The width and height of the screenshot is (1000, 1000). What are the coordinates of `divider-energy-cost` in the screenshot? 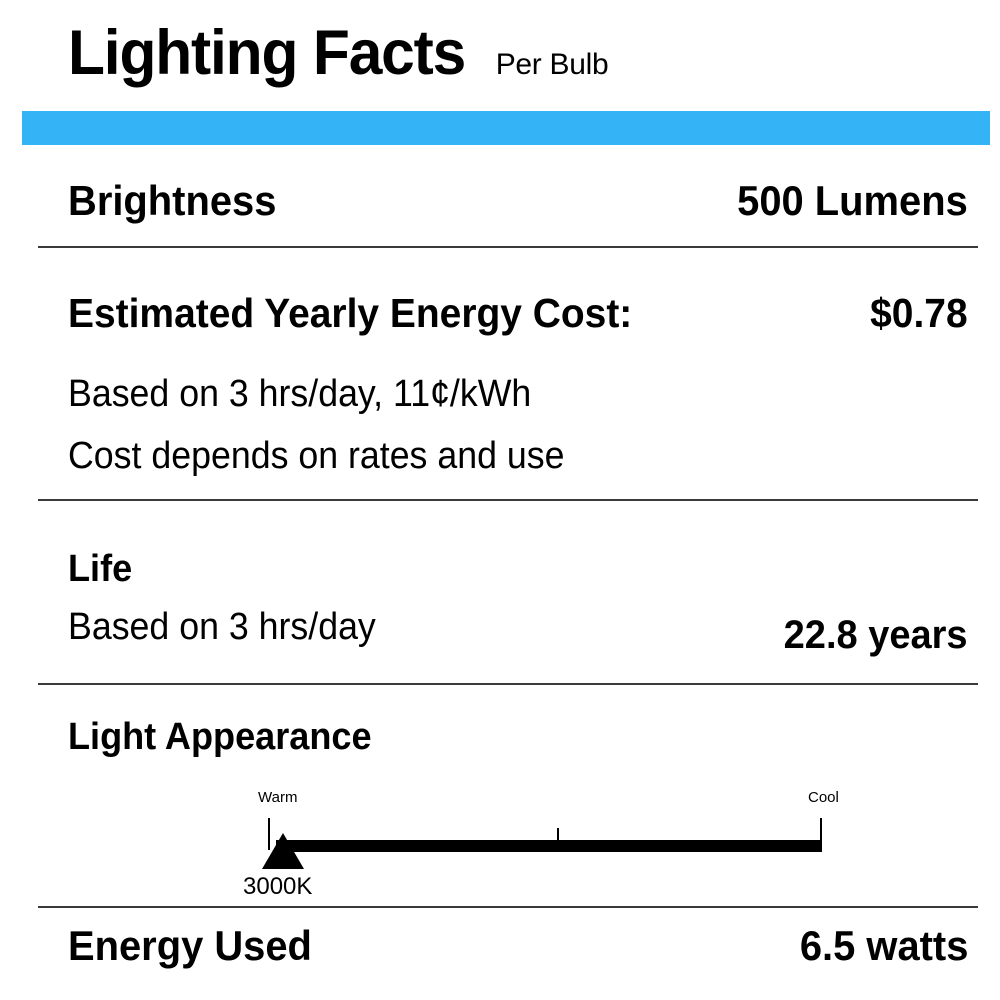 It's located at (508, 500).